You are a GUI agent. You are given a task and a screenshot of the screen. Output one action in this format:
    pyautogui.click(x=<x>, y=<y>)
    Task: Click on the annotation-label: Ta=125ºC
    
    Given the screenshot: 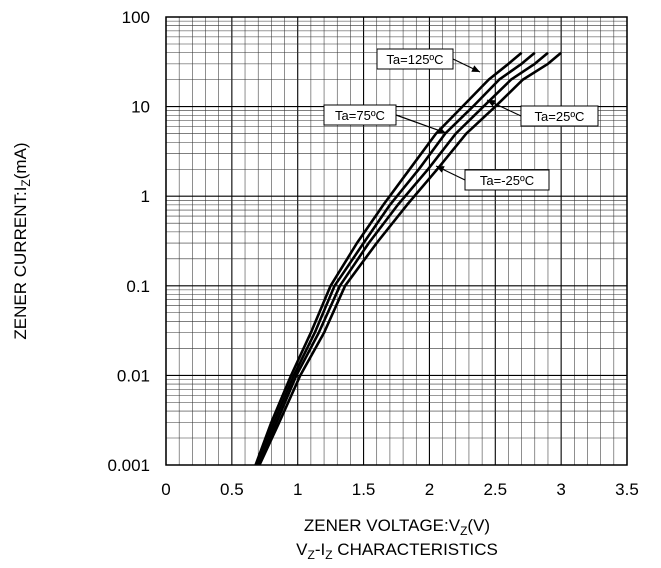 What is the action you would take?
    pyautogui.click(x=414, y=59)
    